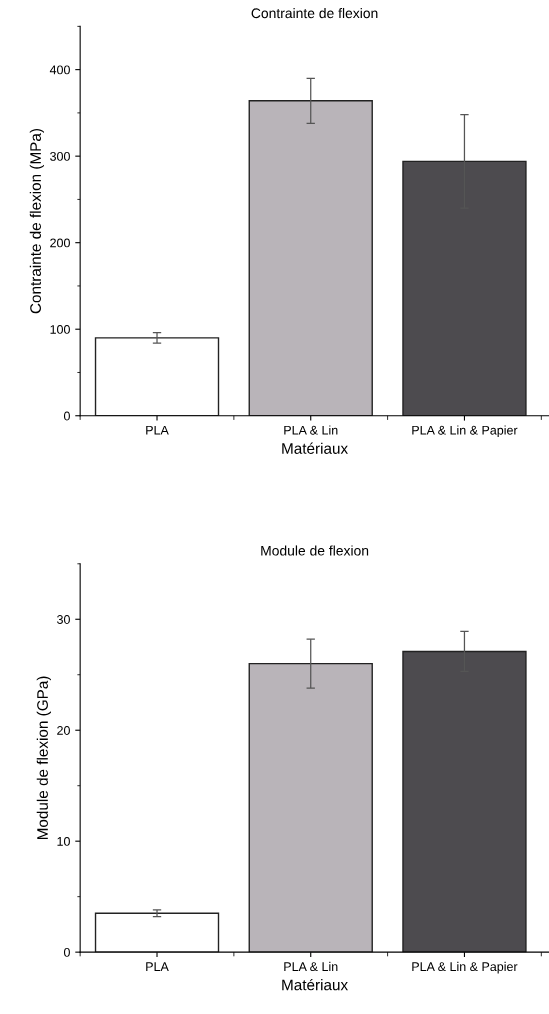 This screenshot has height=1014, width=549. Describe the element at coordinates (37, 221) in the screenshot. I see `y-axis-title: Contrainte de flexion (MPa)` at that location.